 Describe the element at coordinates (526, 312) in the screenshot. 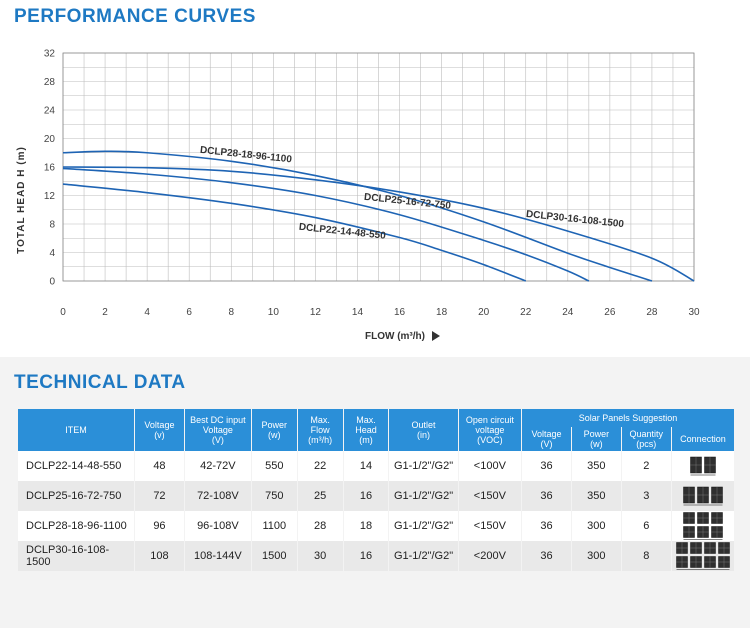

I see `x-tick-label: 22` at that location.